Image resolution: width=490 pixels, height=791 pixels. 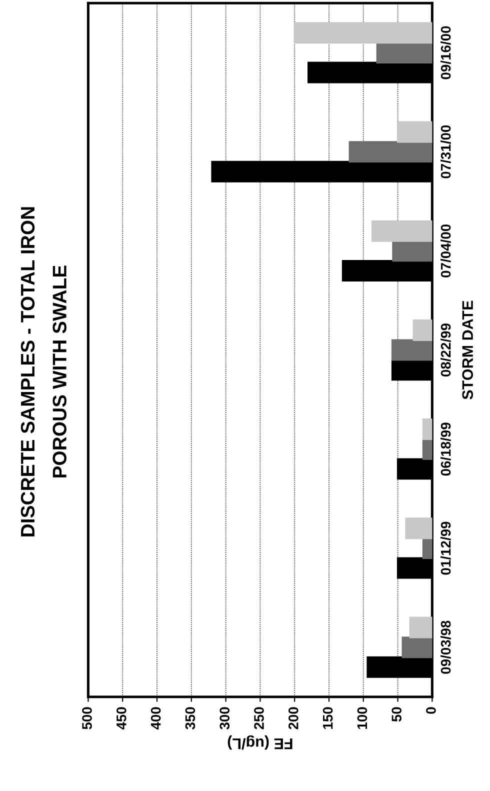 I want to click on y-tick-label: 07/31/00, so click(x=445, y=151).